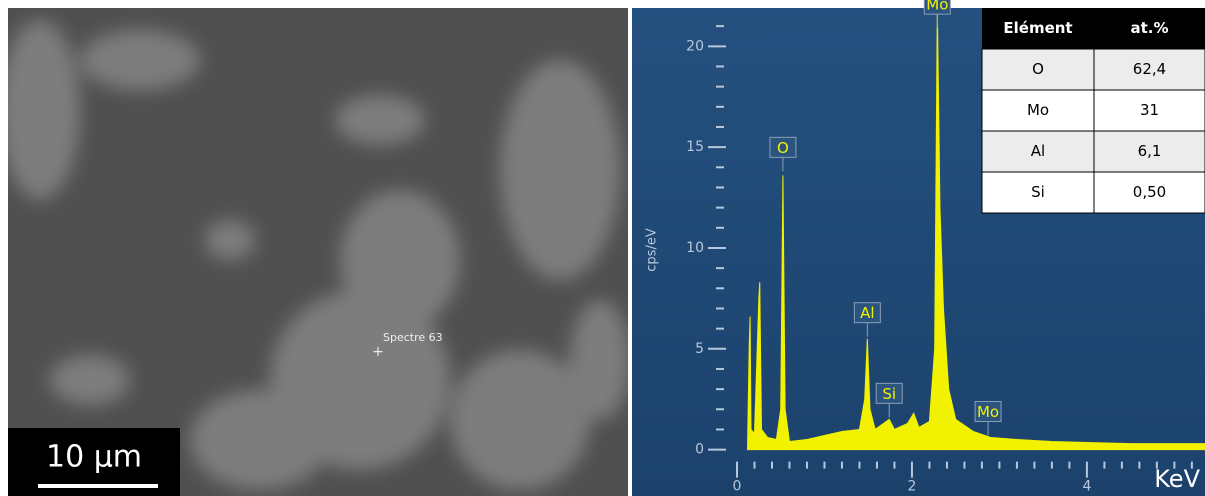  I want to click on y-tick-label: 0, so click(699, 450).